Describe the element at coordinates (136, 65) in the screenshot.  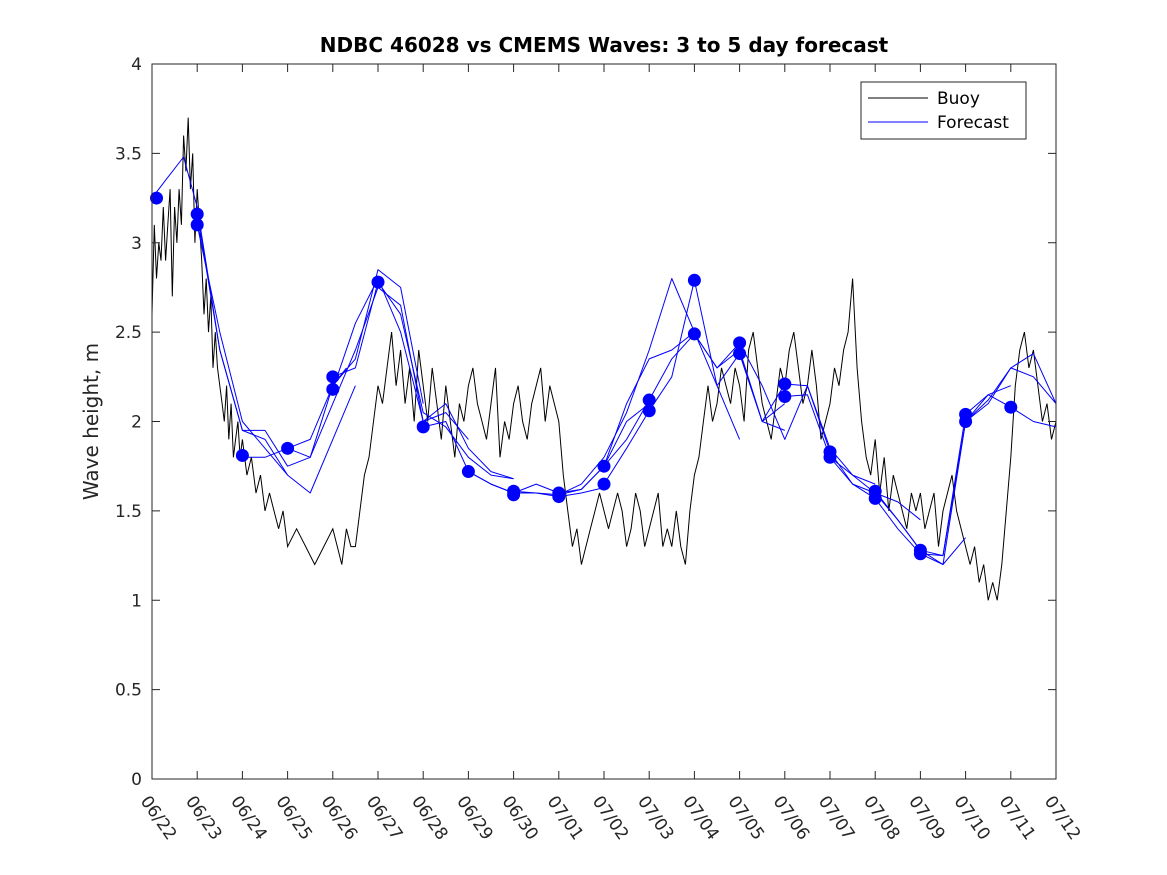
I see `y-tick-label: 4` at that location.